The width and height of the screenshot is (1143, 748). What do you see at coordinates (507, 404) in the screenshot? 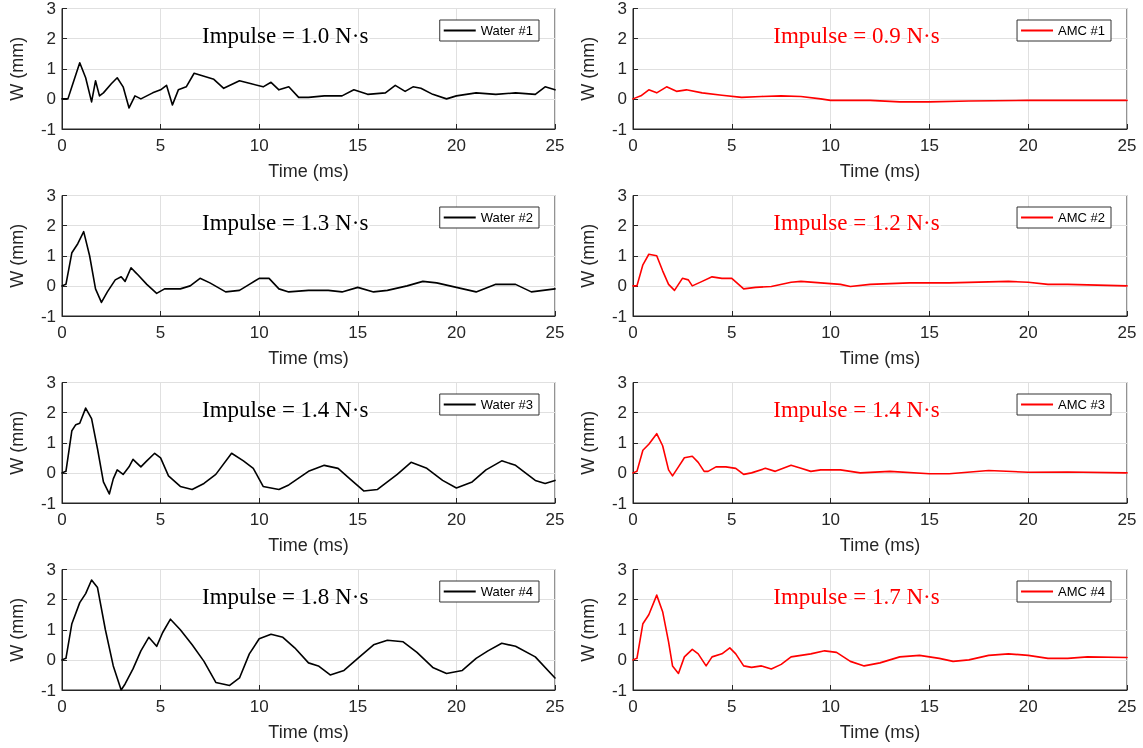
I see `legend-label: Water #3` at bounding box center [507, 404].